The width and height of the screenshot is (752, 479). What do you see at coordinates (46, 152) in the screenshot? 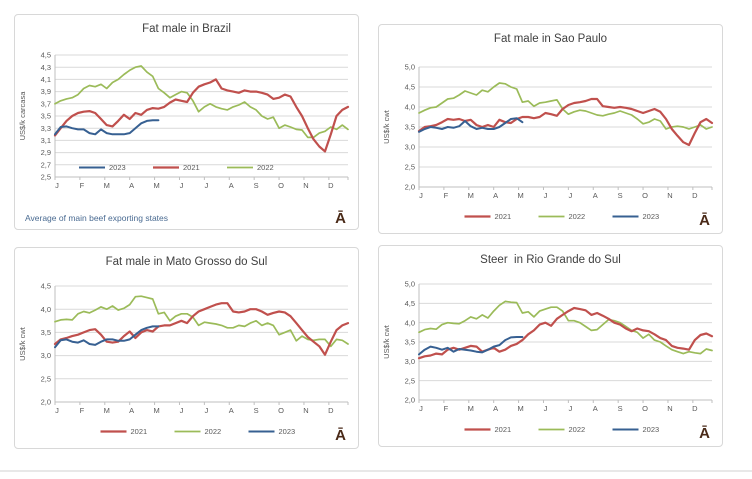
I see `svg-text: 2,9` at bounding box center [46, 152].